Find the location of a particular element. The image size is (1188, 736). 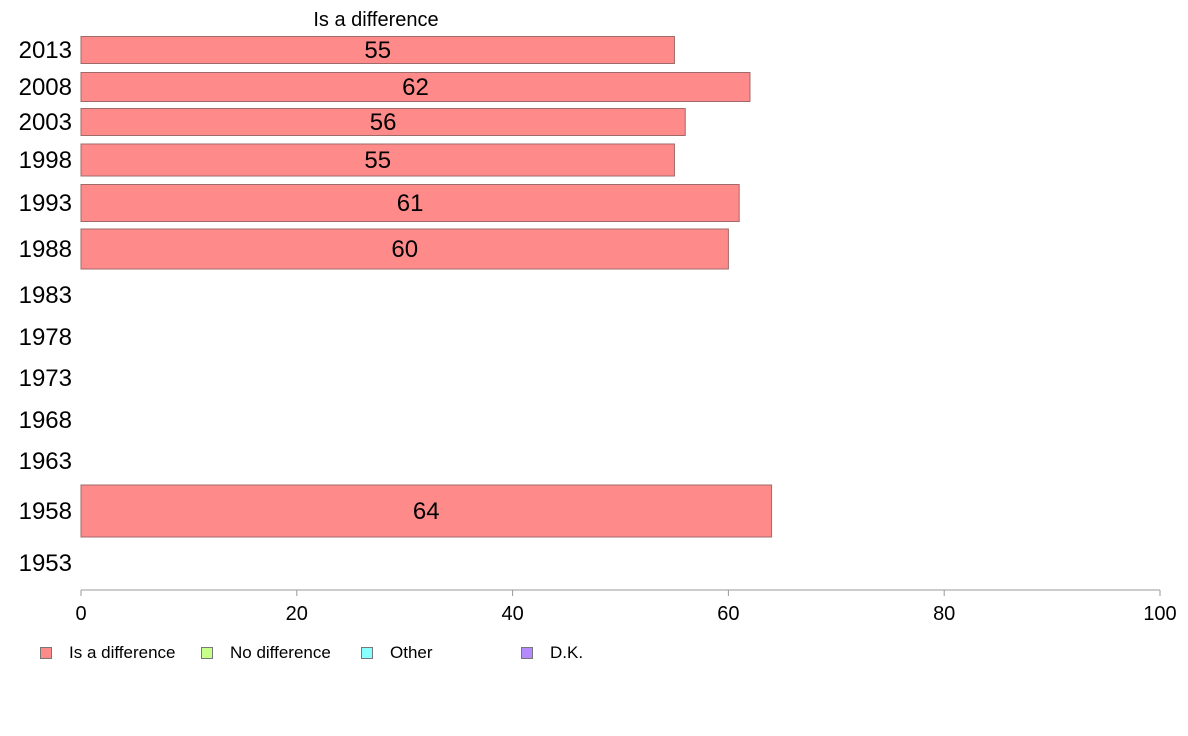

x-tick-label-60: 60 is located at coordinates (728, 614).